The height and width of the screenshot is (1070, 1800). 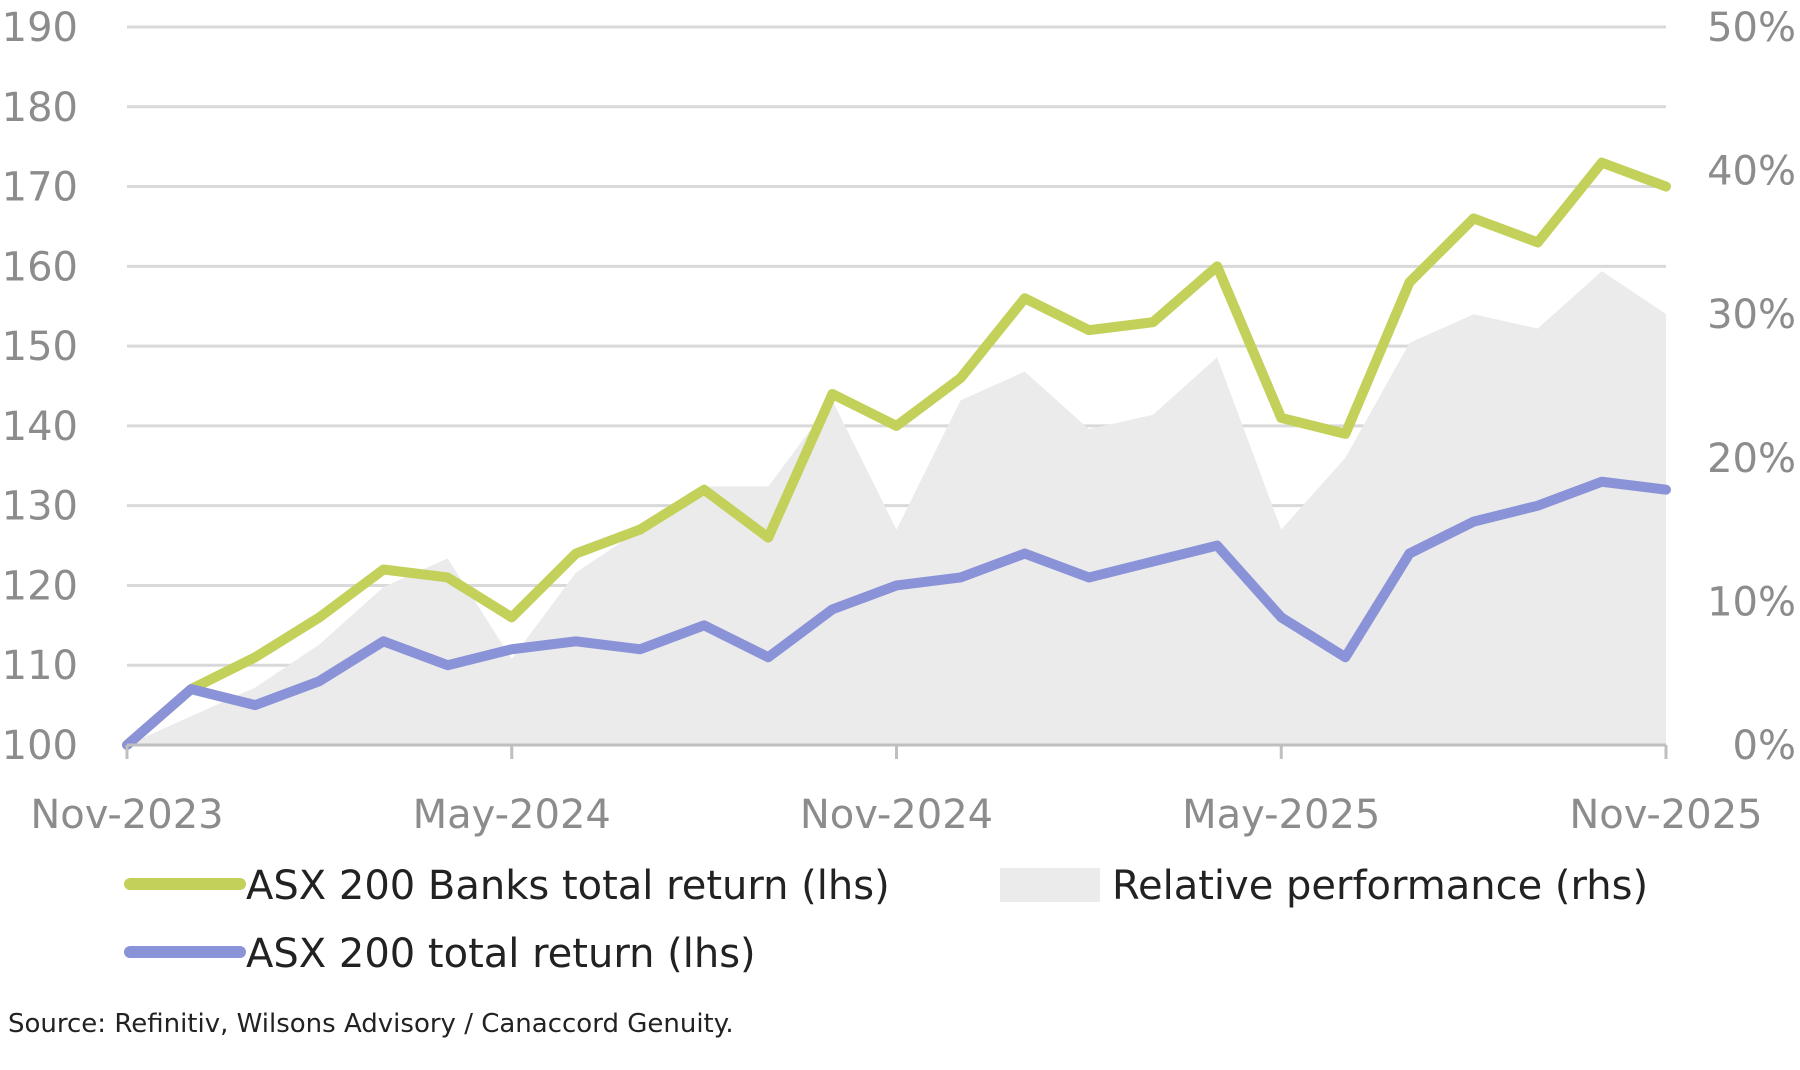 I want to click on y-left-tick-label: 170, so click(x=40, y=188).